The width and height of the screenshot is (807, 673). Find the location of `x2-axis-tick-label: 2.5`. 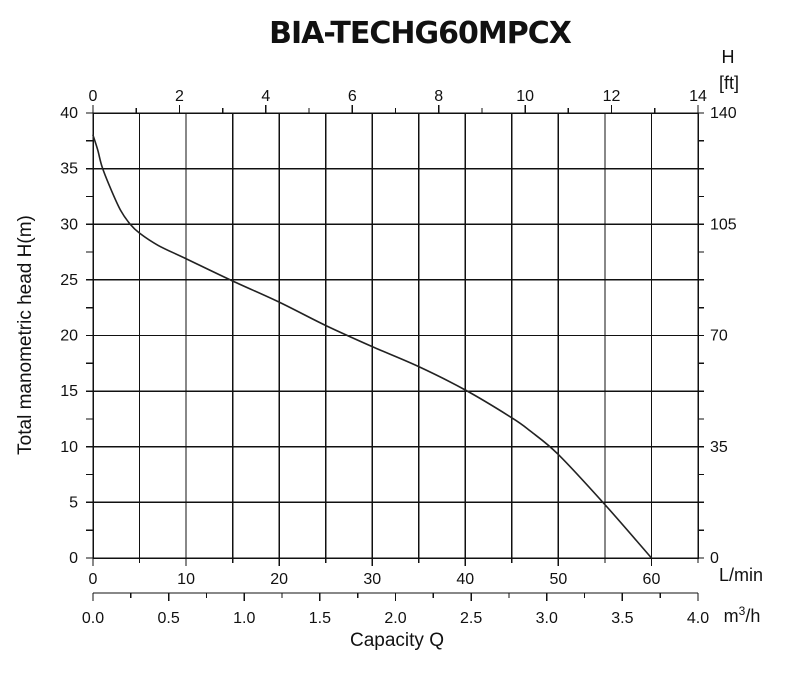

x2-axis-tick-label: 2.5 is located at coordinates (471, 618).